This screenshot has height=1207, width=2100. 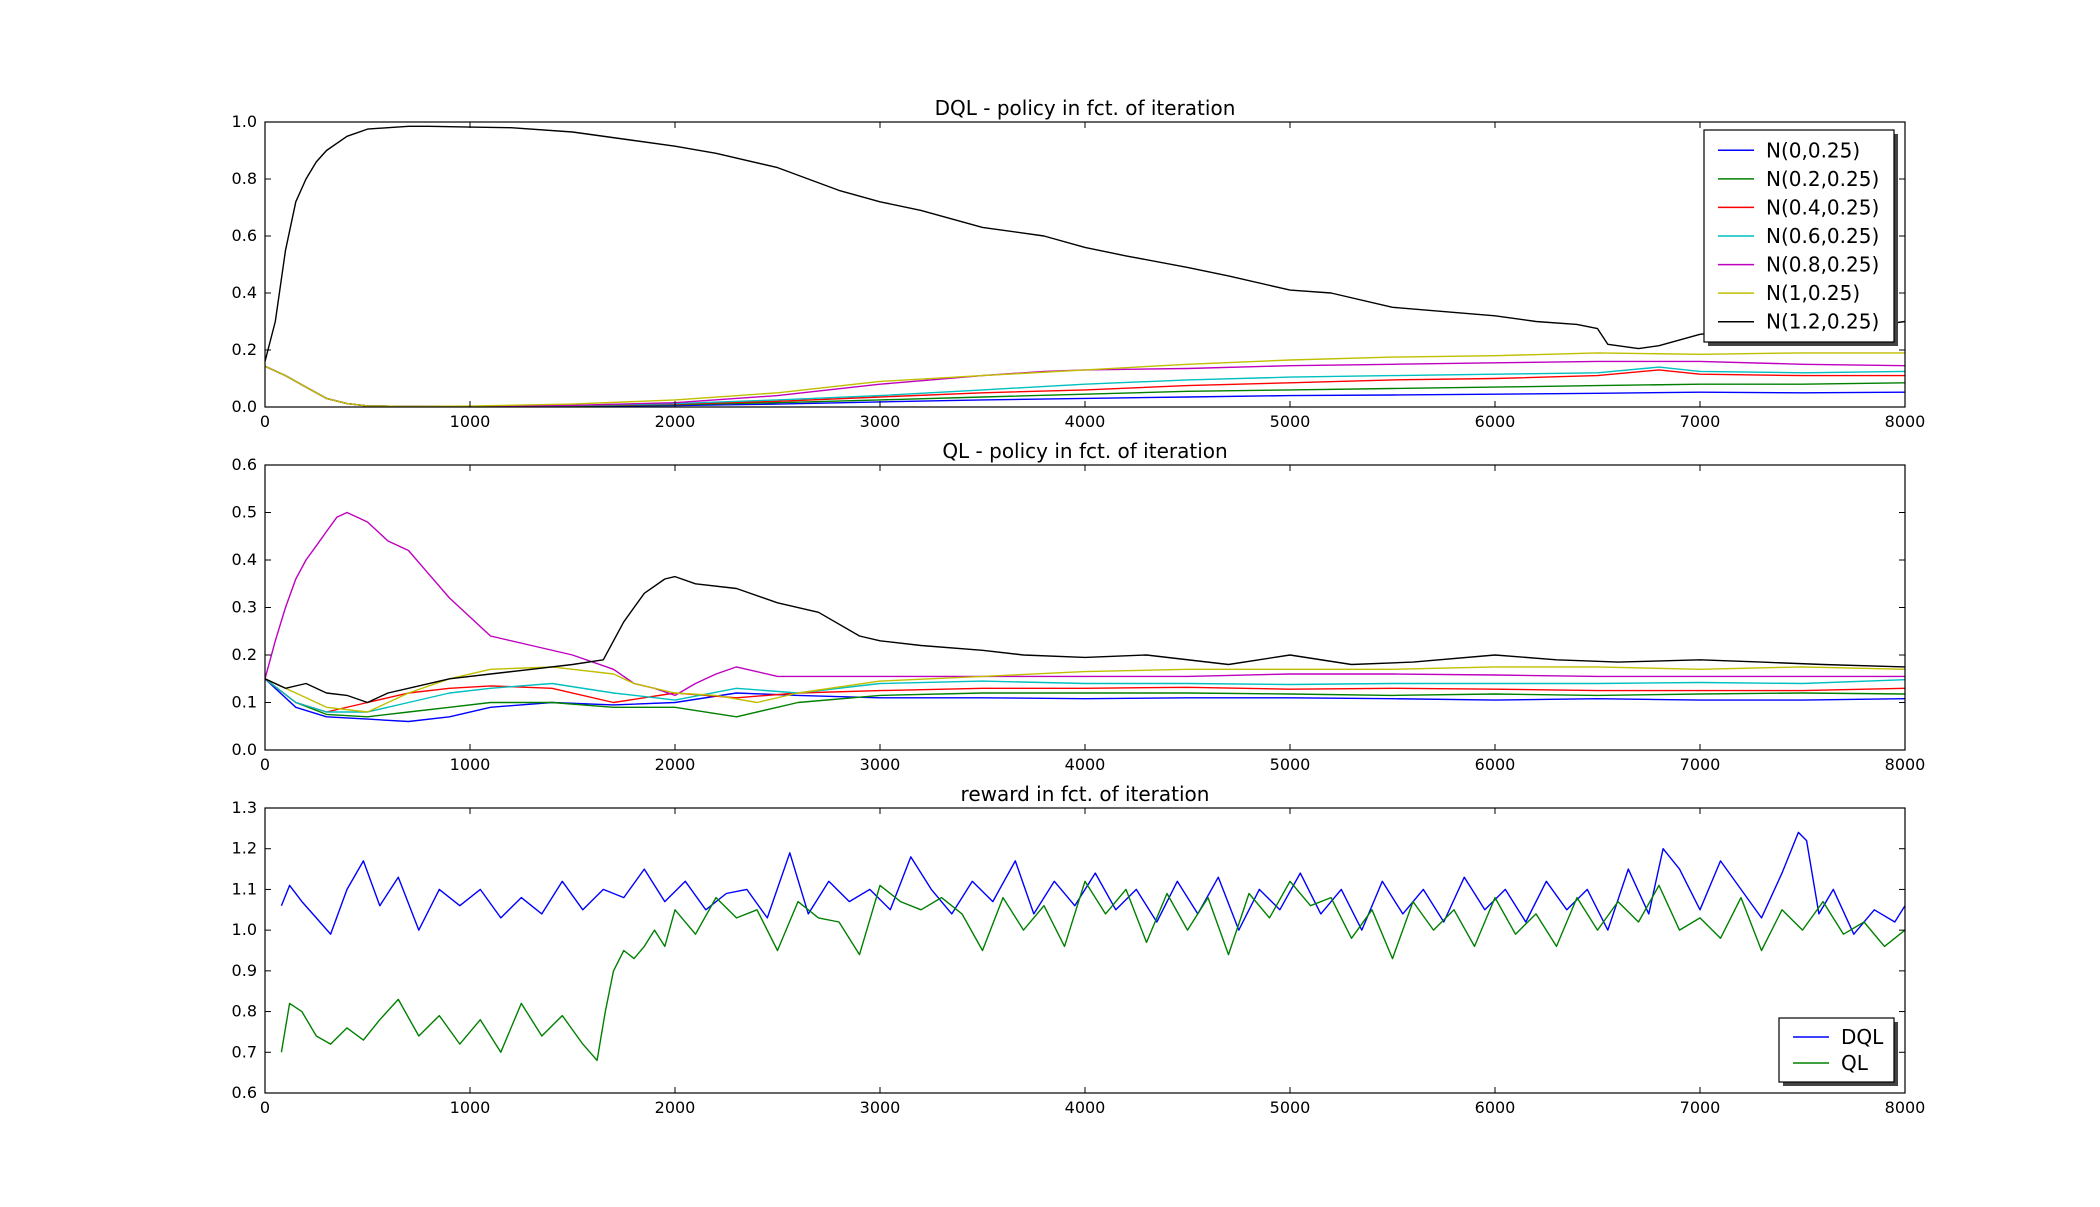 I want to click on legend-label: QL, so click(x=1855, y=1063).